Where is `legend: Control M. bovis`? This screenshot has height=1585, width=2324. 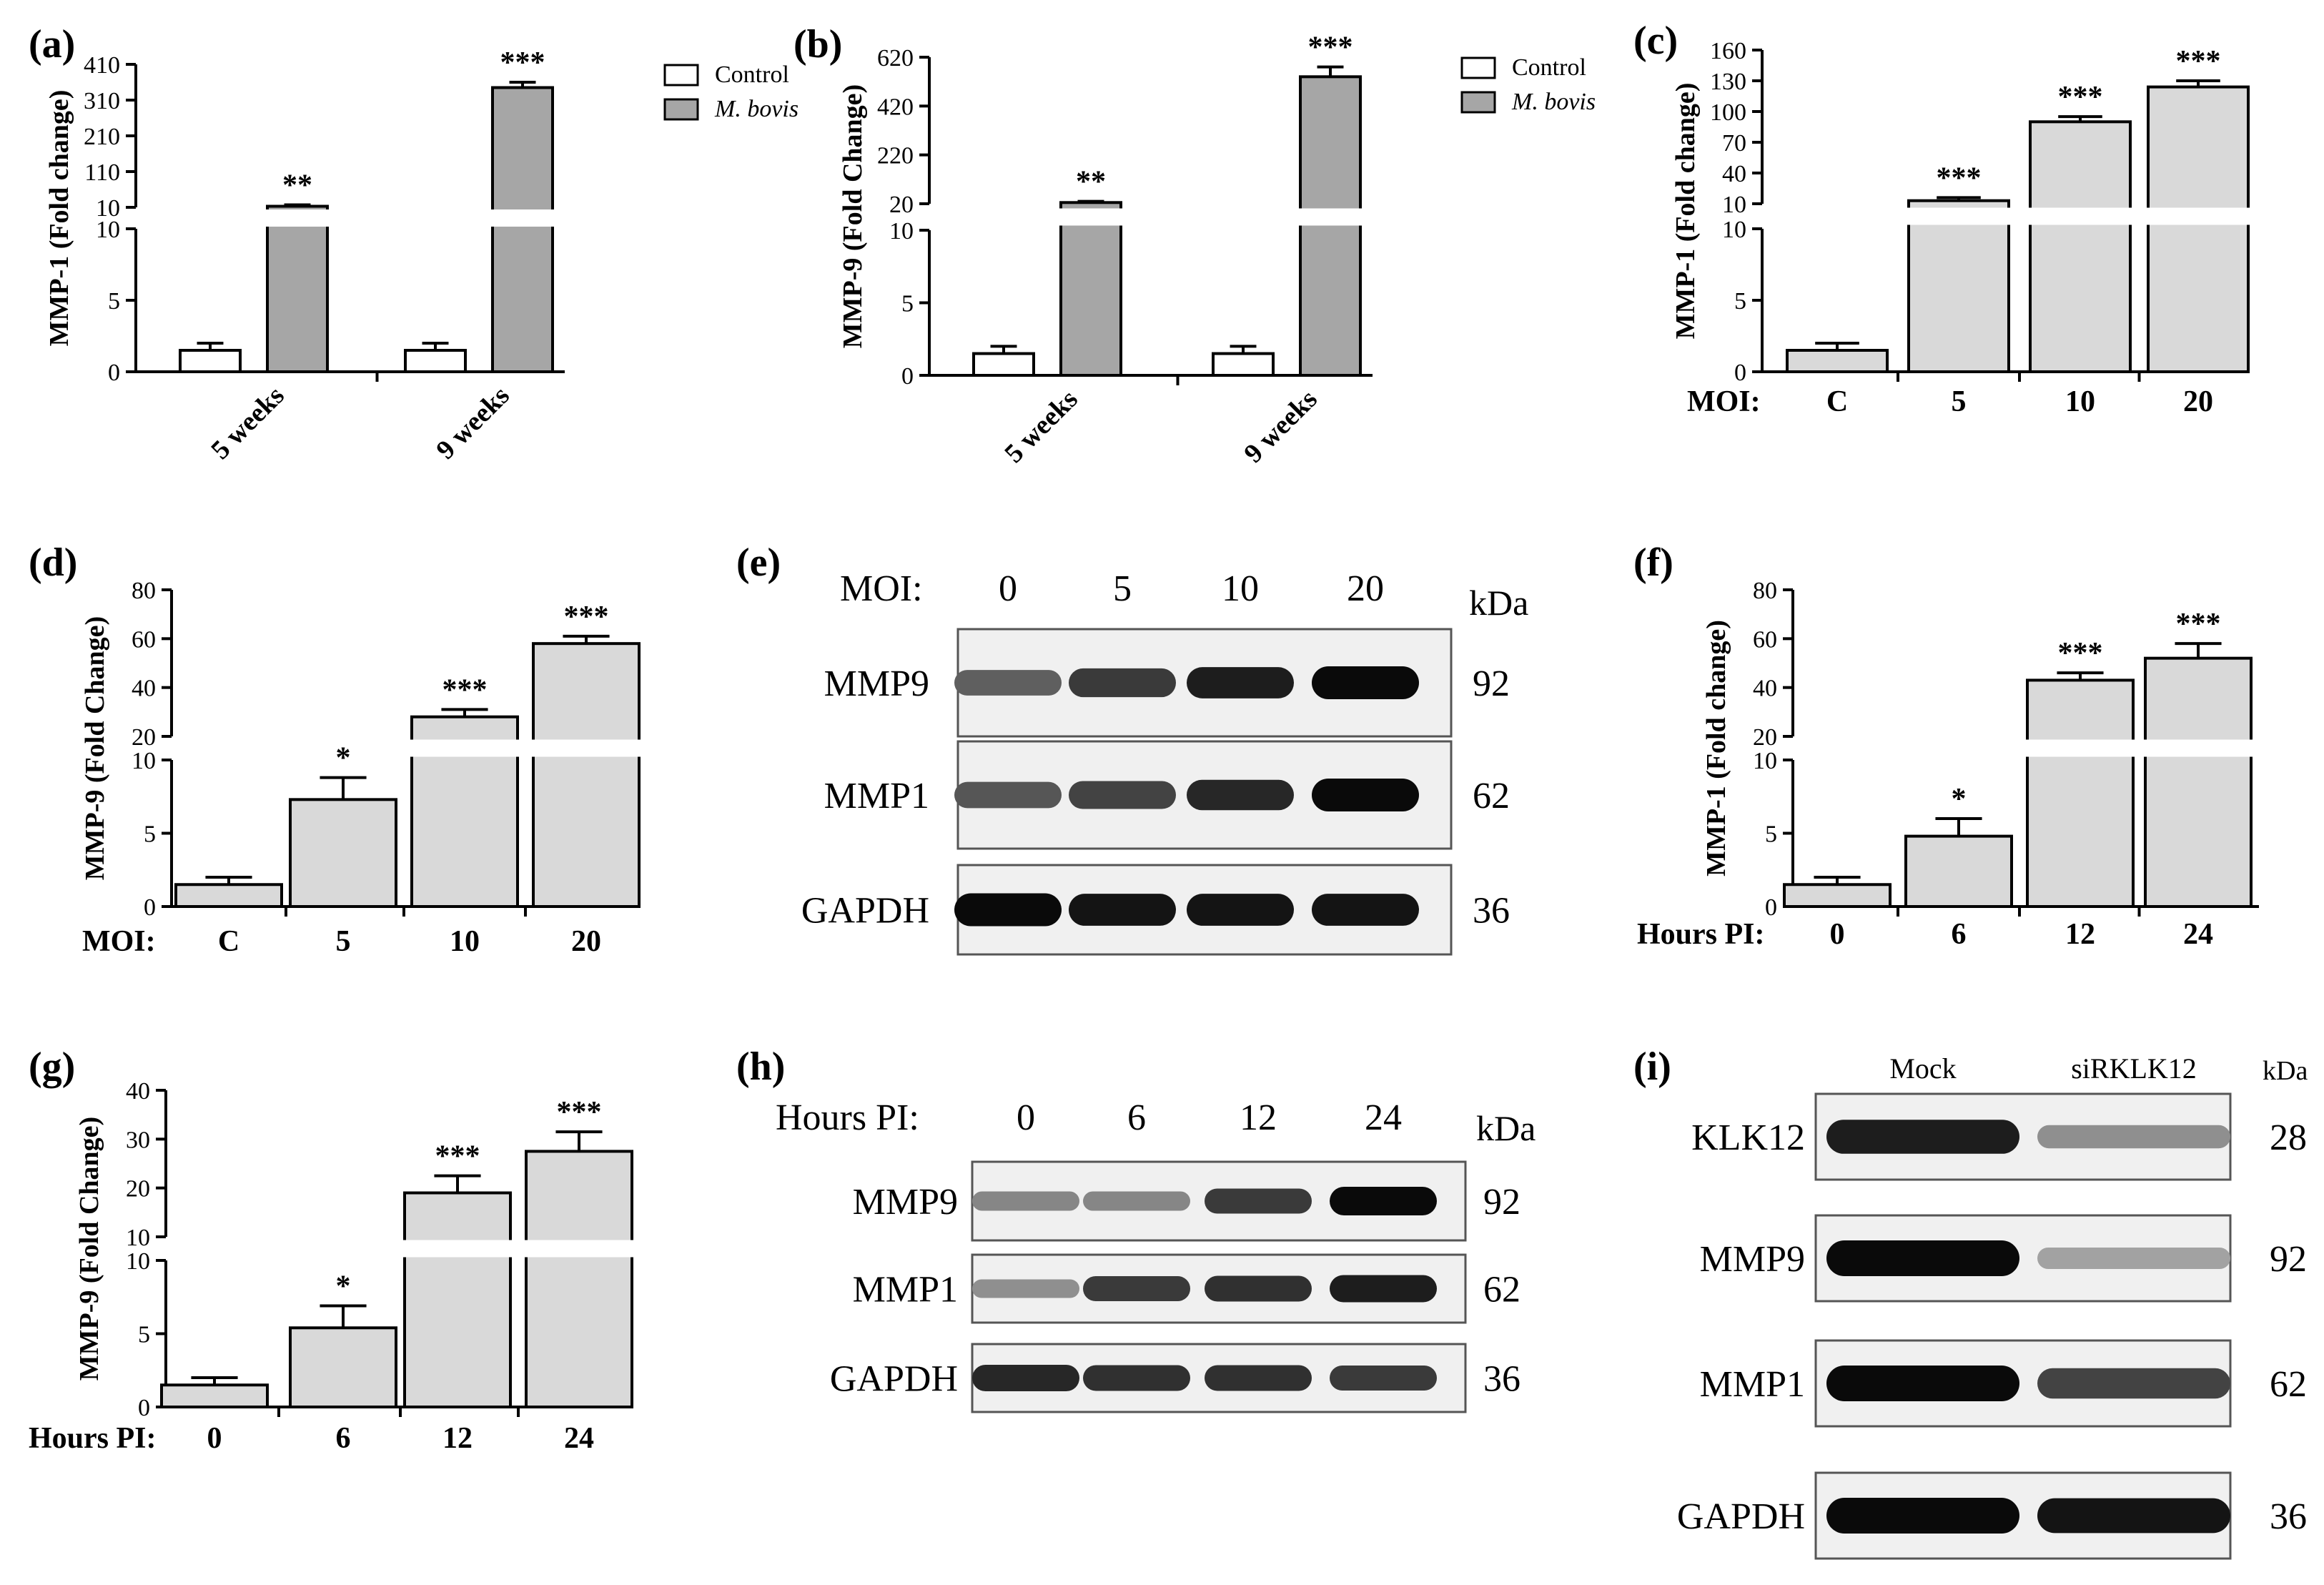
legend: Control M. bovis is located at coordinates (730, 91).